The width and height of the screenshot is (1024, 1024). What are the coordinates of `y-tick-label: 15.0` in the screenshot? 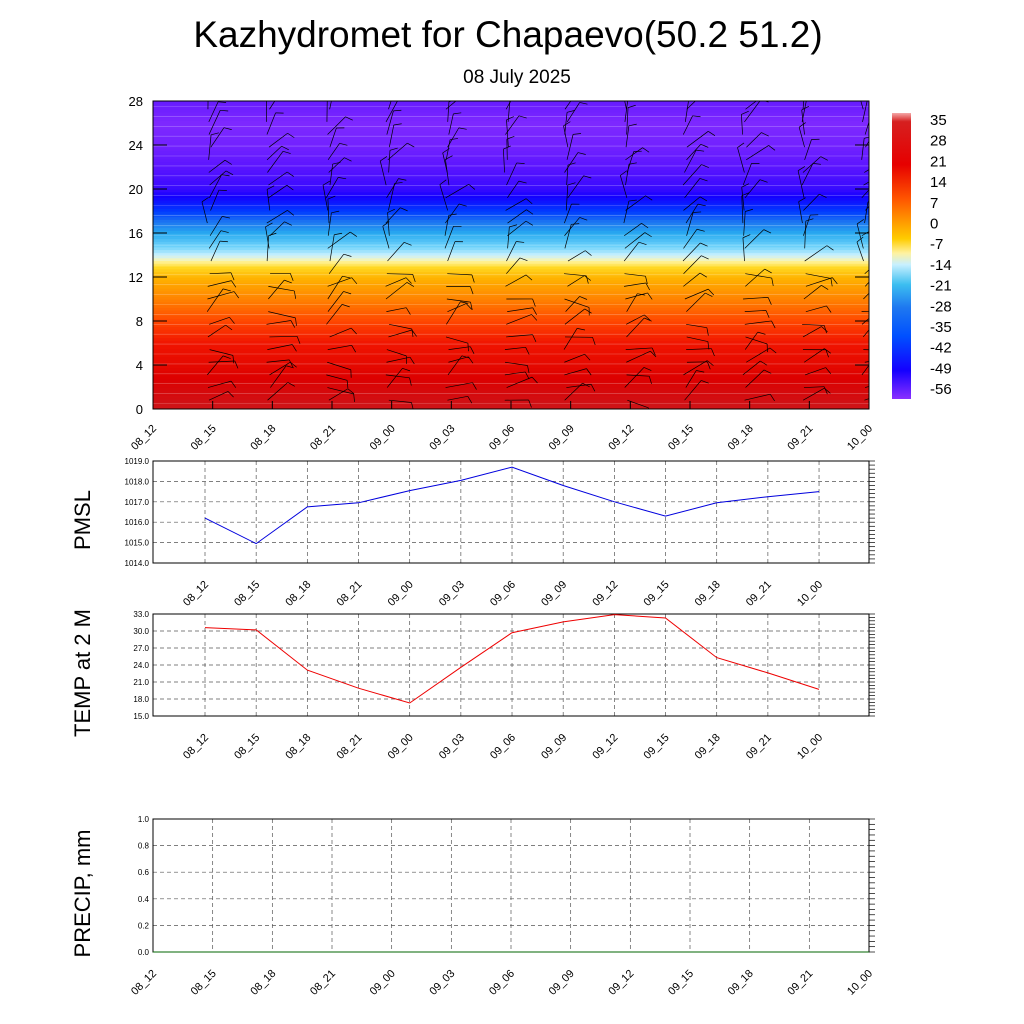 It's located at (141, 716).